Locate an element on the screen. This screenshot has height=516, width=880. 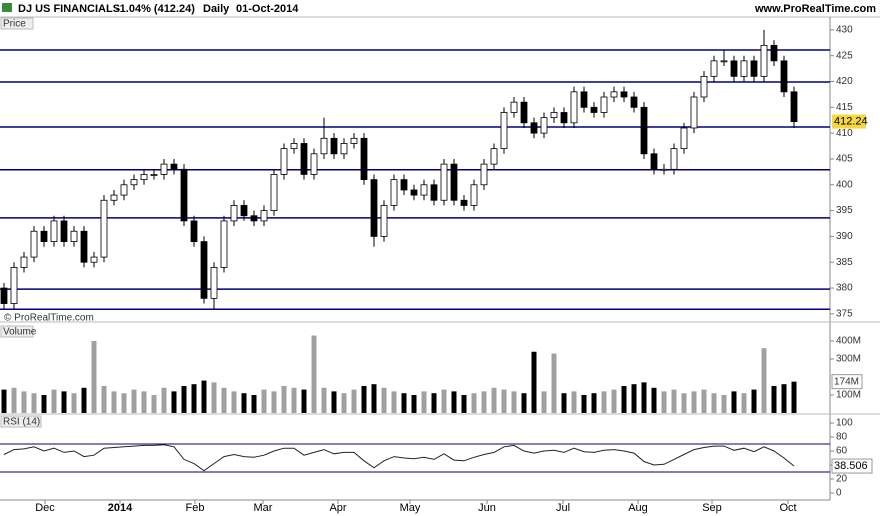
y-tick-label: 425 is located at coordinates (844, 55).